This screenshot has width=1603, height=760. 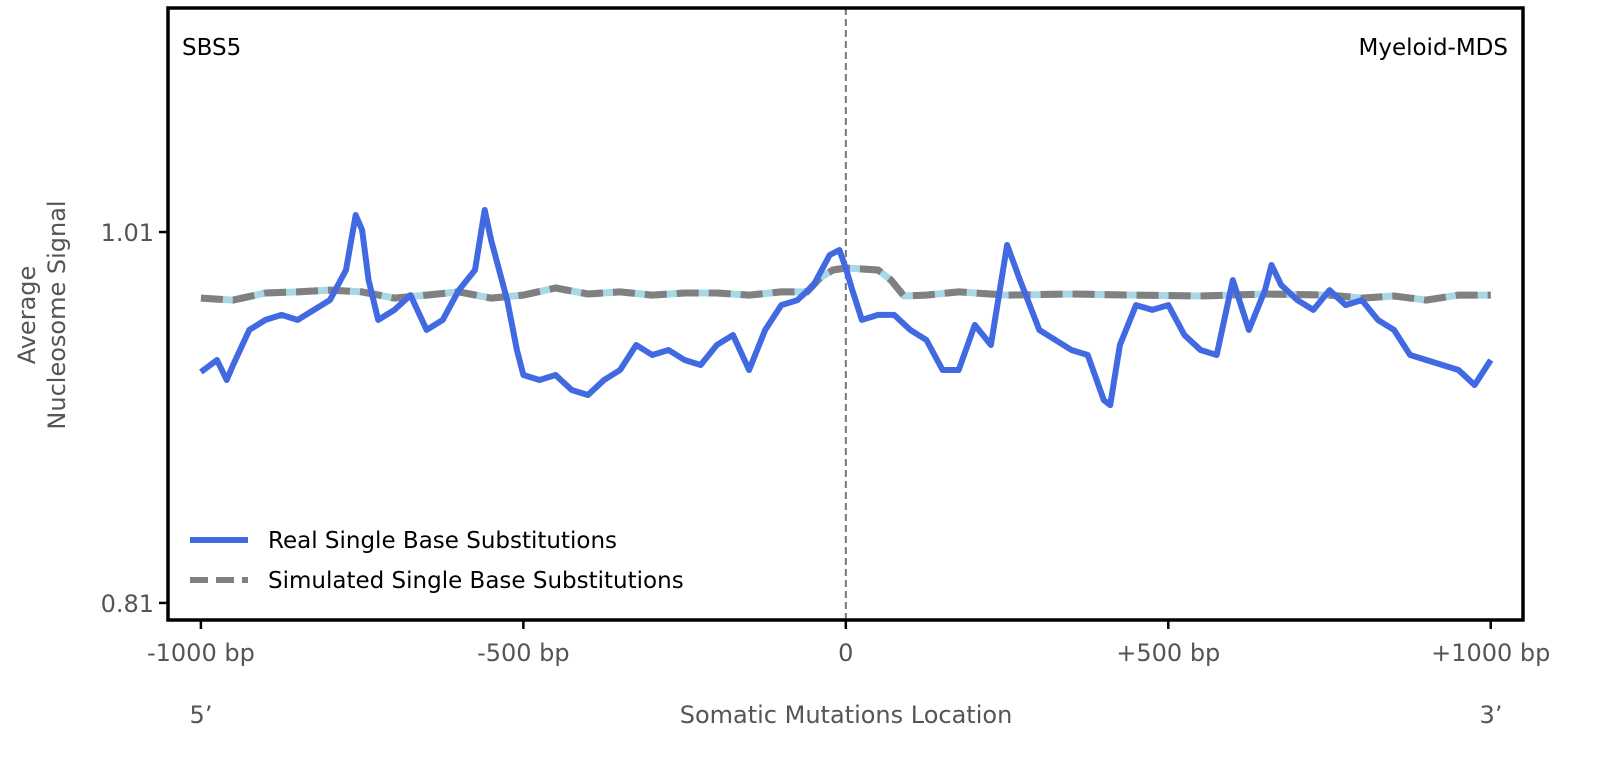 What do you see at coordinates (846, 715) in the screenshot?
I see `x-axis-label: Somatic Mutations Location` at bounding box center [846, 715].